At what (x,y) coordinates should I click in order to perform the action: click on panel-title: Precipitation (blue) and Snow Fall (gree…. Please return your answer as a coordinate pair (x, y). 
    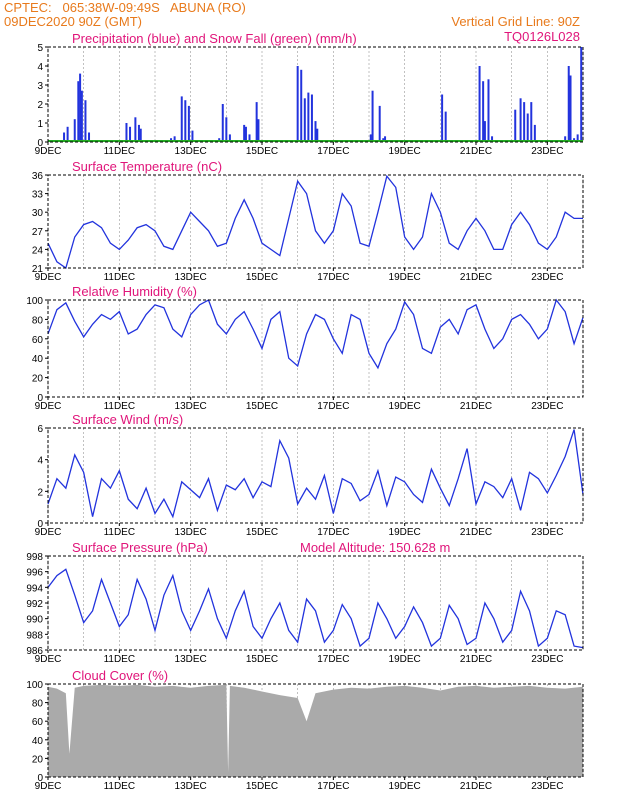
    Looking at the image, I should click on (214, 38).